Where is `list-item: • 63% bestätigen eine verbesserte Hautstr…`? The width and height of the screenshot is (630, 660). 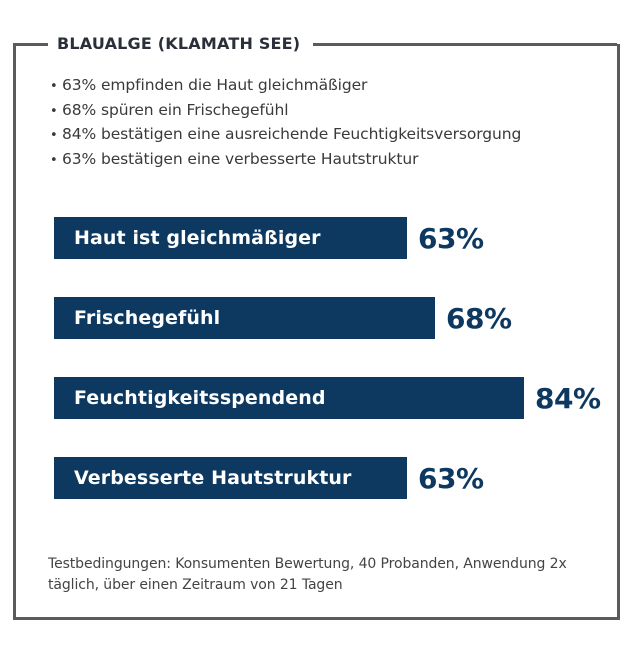 list-item: • 63% bestätigen eine verbesserte Hautstr… is located at coordinates (285, 160).